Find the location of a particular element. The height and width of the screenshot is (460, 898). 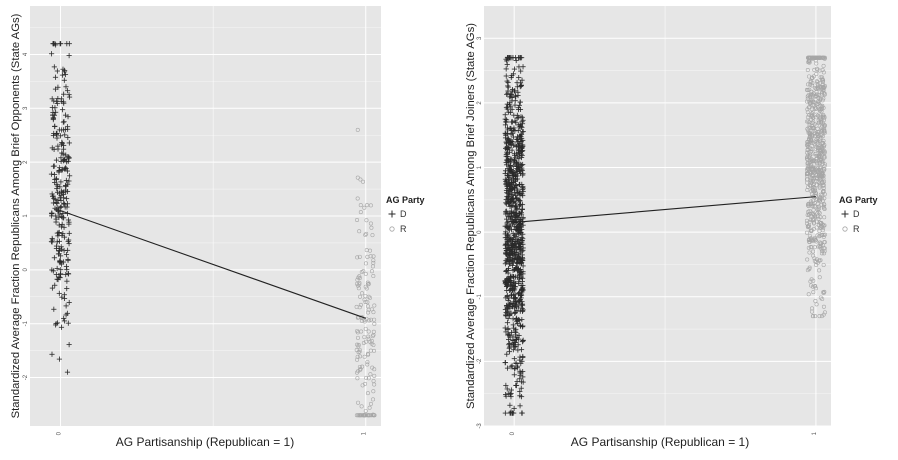

y-tick-label: -2 is located at coordinates (26, 377).